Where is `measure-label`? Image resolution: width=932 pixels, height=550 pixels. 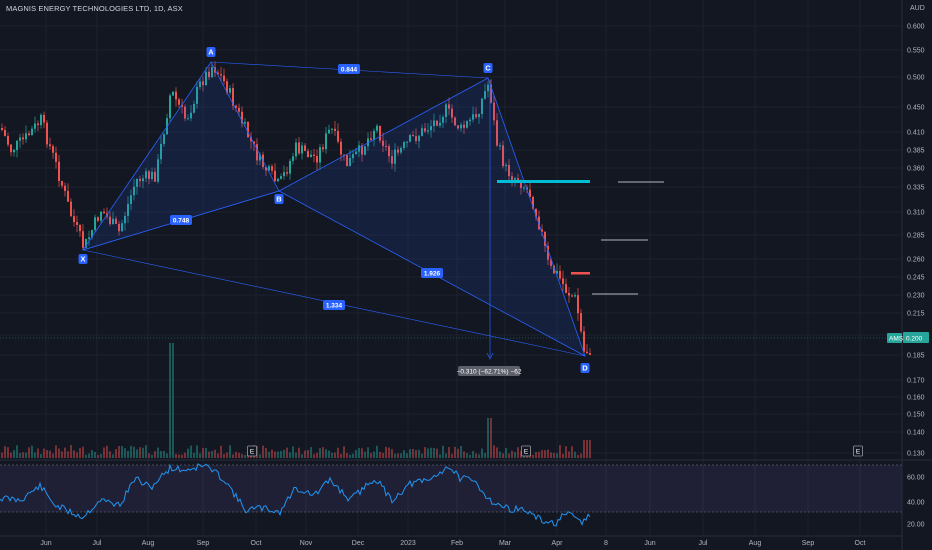 measure-label is located at coordinates (489, 371).